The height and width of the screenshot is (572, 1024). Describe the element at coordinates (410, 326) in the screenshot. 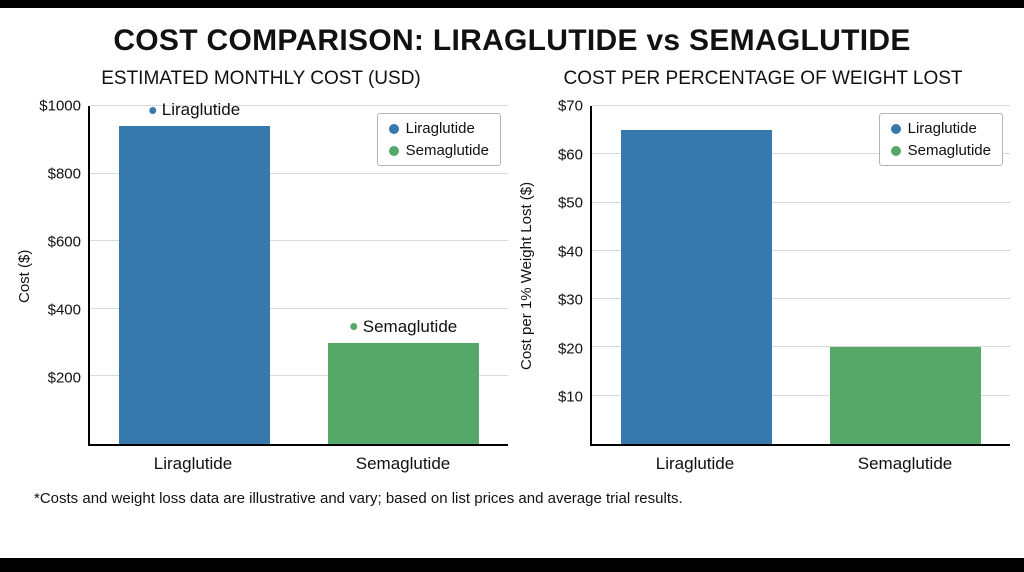

I see `annotation-label: Semaglutide` at that location.